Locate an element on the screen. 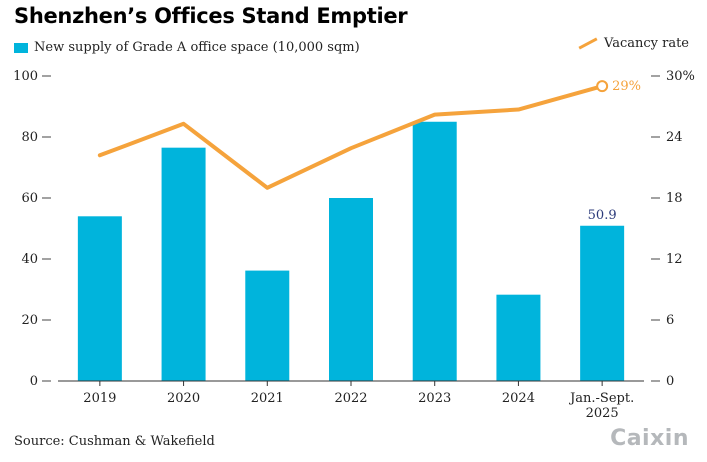 This screenshot has height=462, width=707. left-tick-label: 0 is located at coordinates (34, 381).